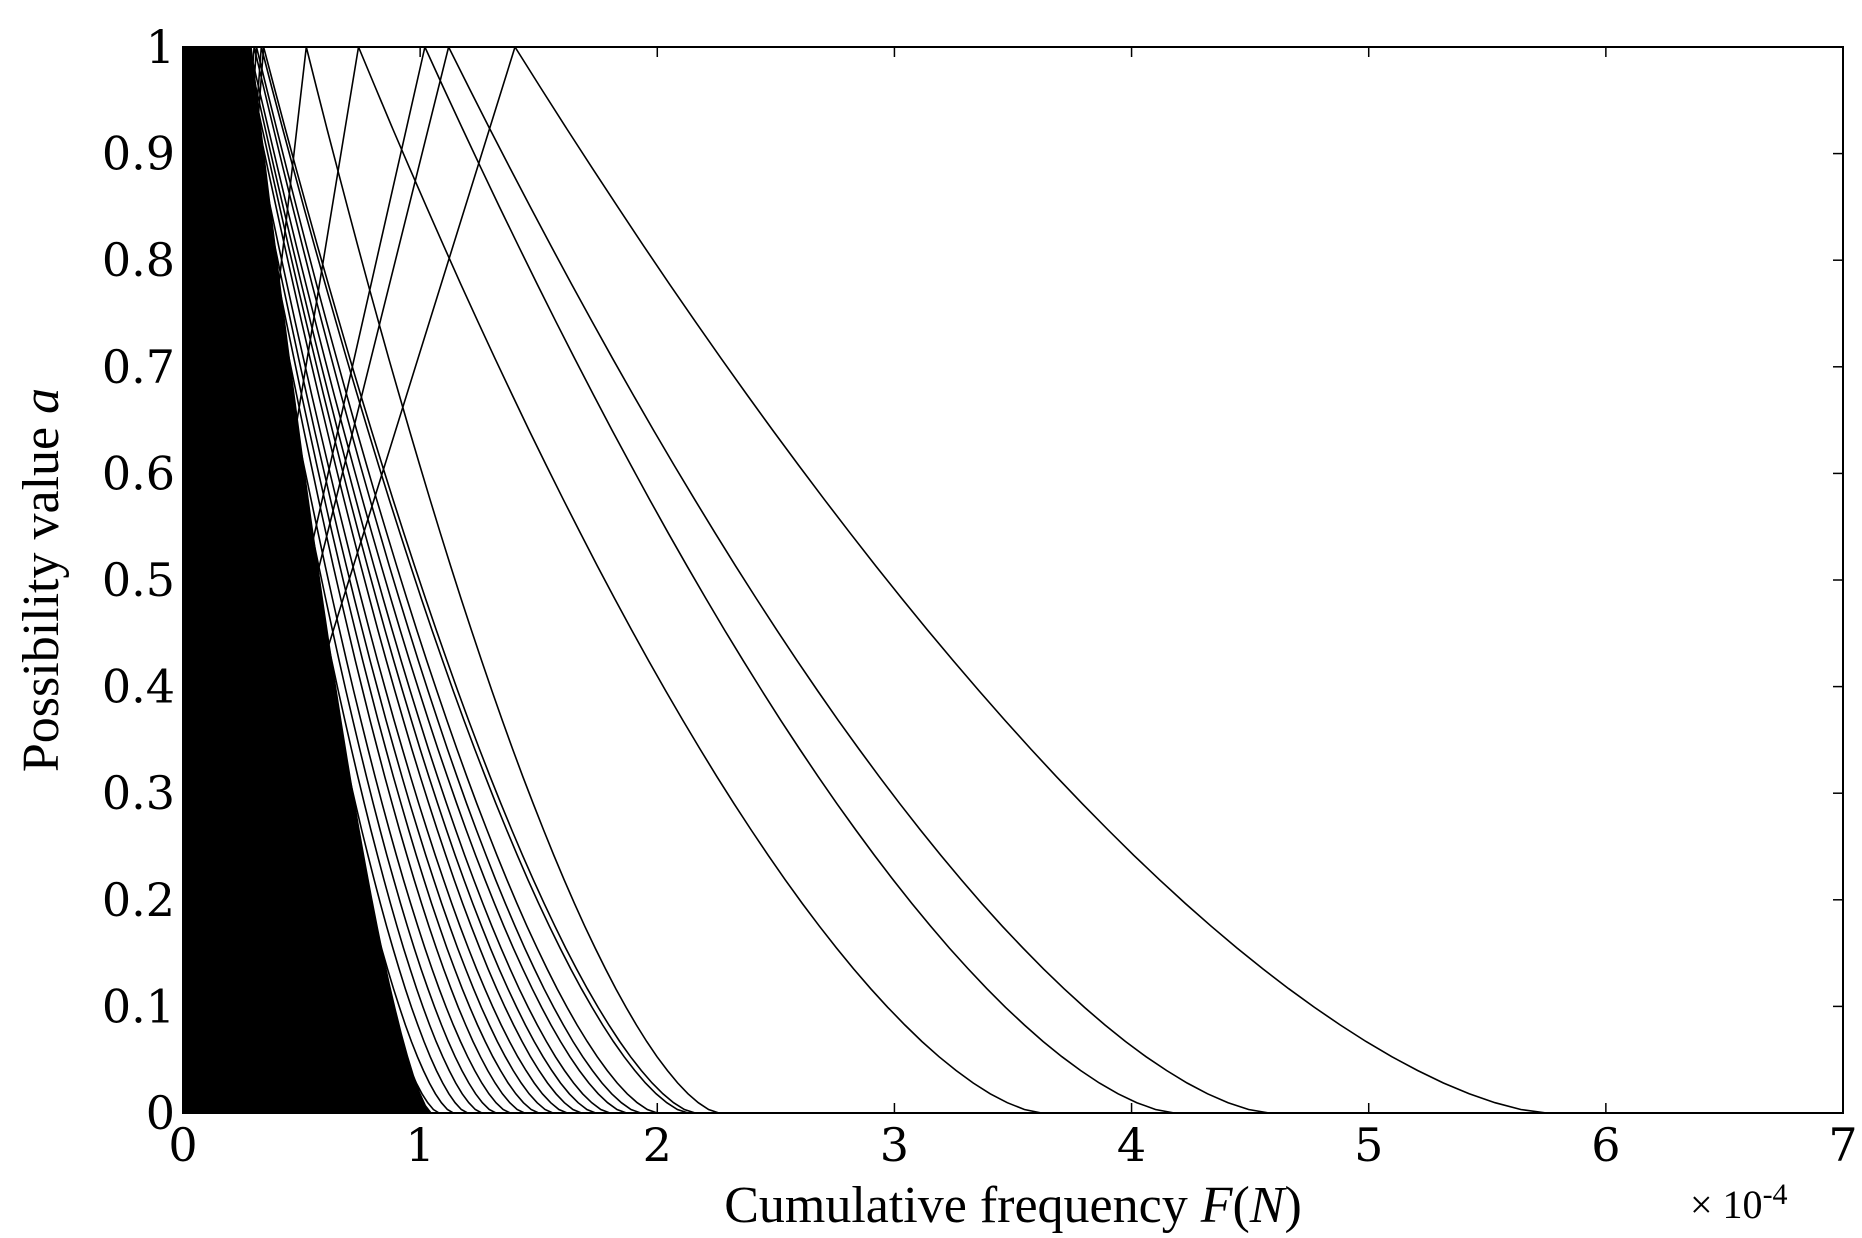 The image size is (1862, 1238). Describe the element at coordinates (657, 1145) in the screenshot. I see `x-tick-label: 2` at that location.